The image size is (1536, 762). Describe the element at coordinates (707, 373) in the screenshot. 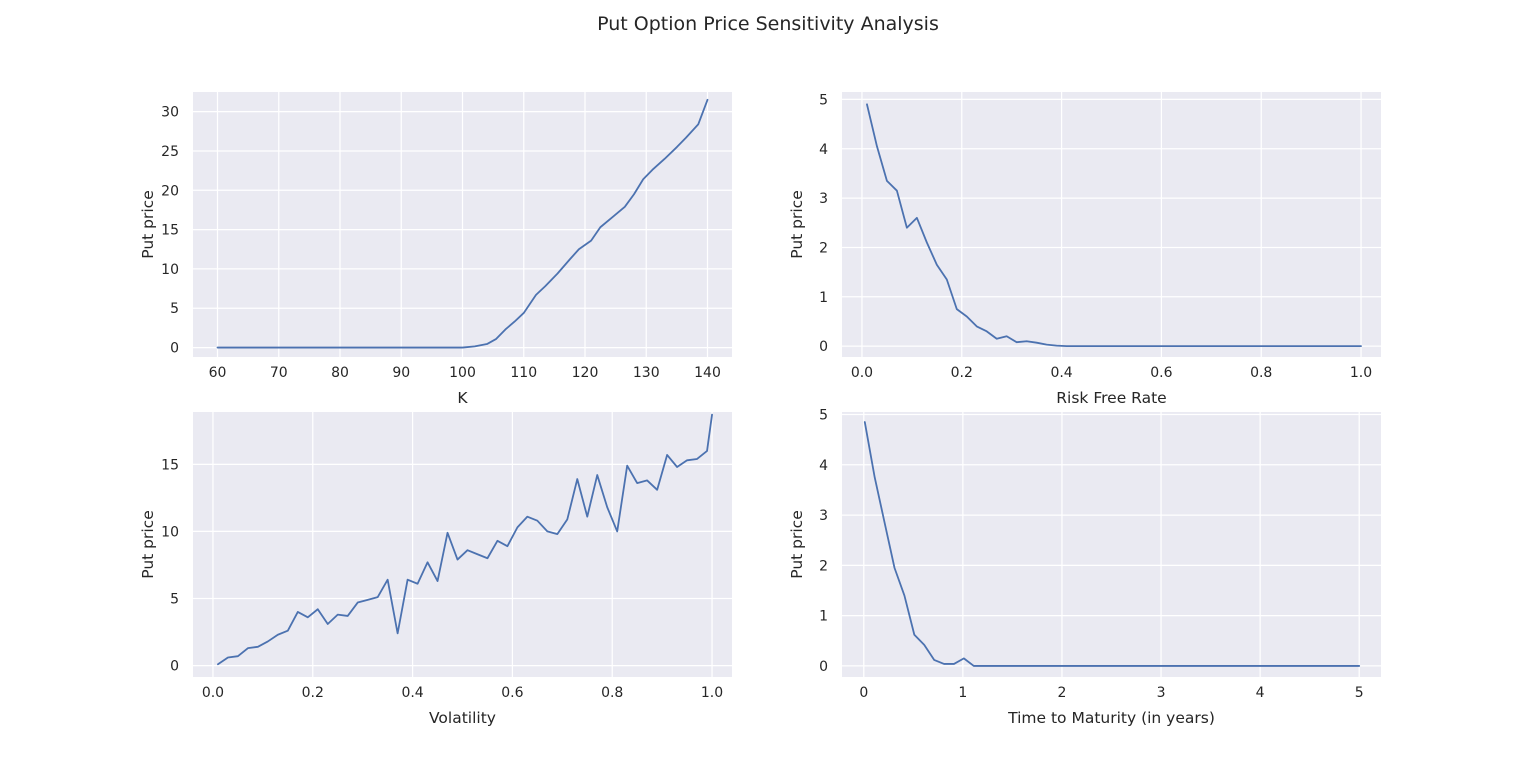

I see `x-tick-label: 140` at that location.